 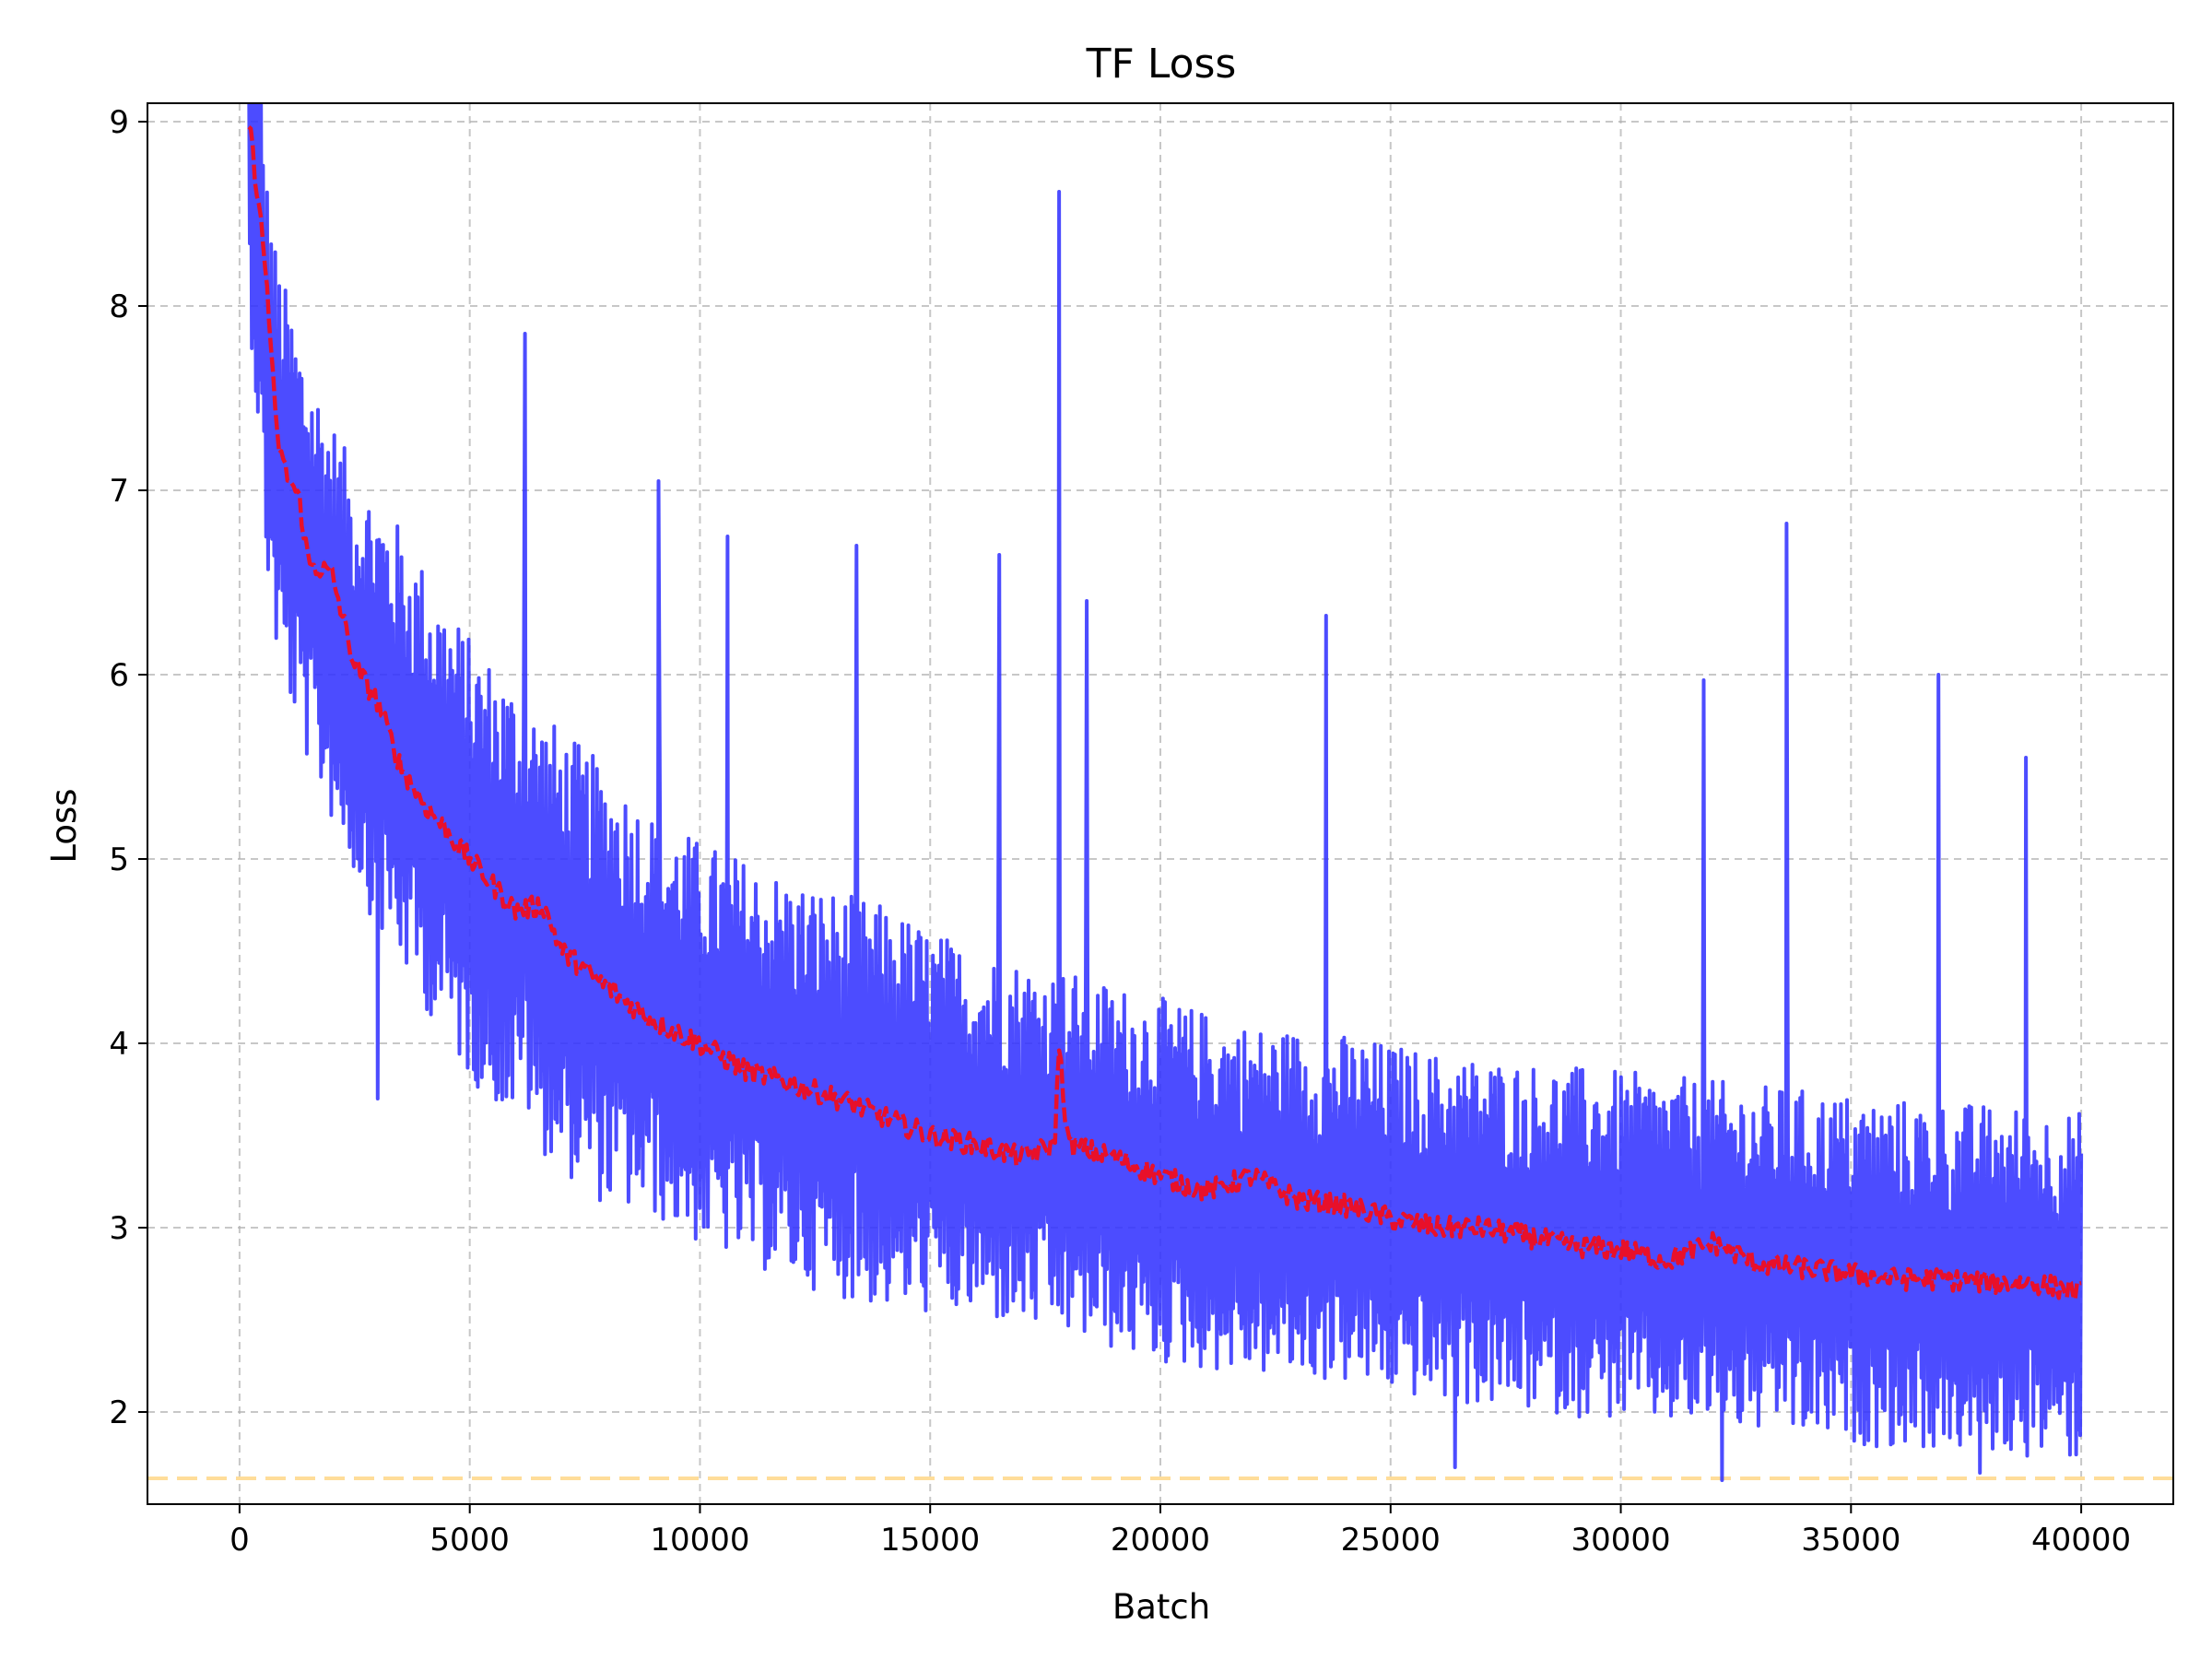 What do you see at coordinates (1160, 1540) in the screenshot?
I see `x-tick-label: 20000` at bounding box center [1160, 1540].